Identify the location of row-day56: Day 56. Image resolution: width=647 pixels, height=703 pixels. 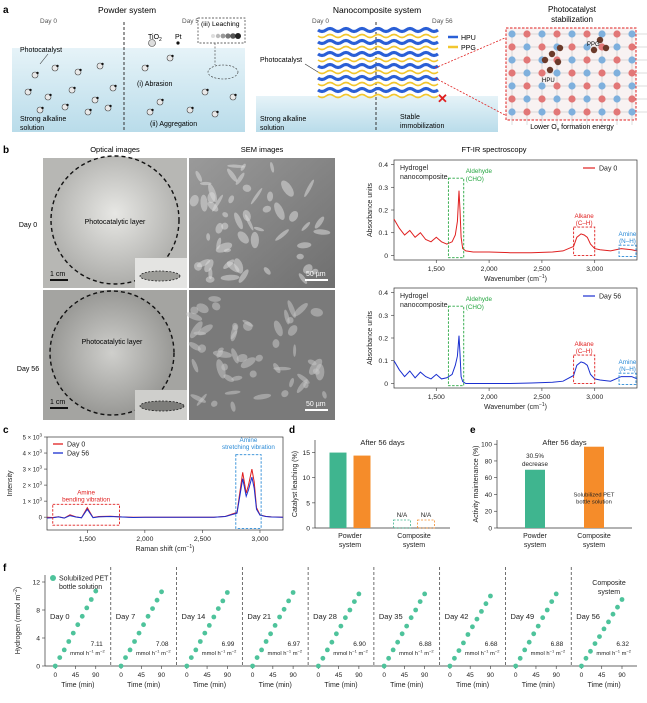
(28, 369).